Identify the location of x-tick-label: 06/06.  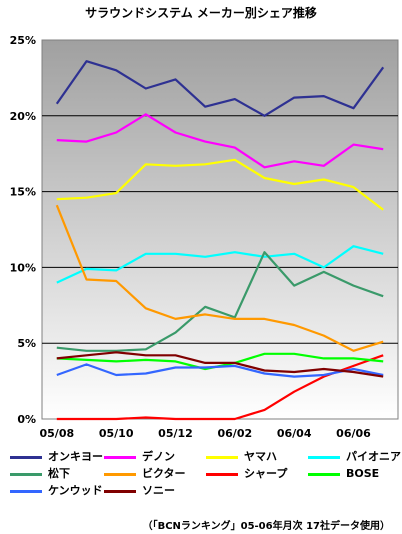
(353, 433).